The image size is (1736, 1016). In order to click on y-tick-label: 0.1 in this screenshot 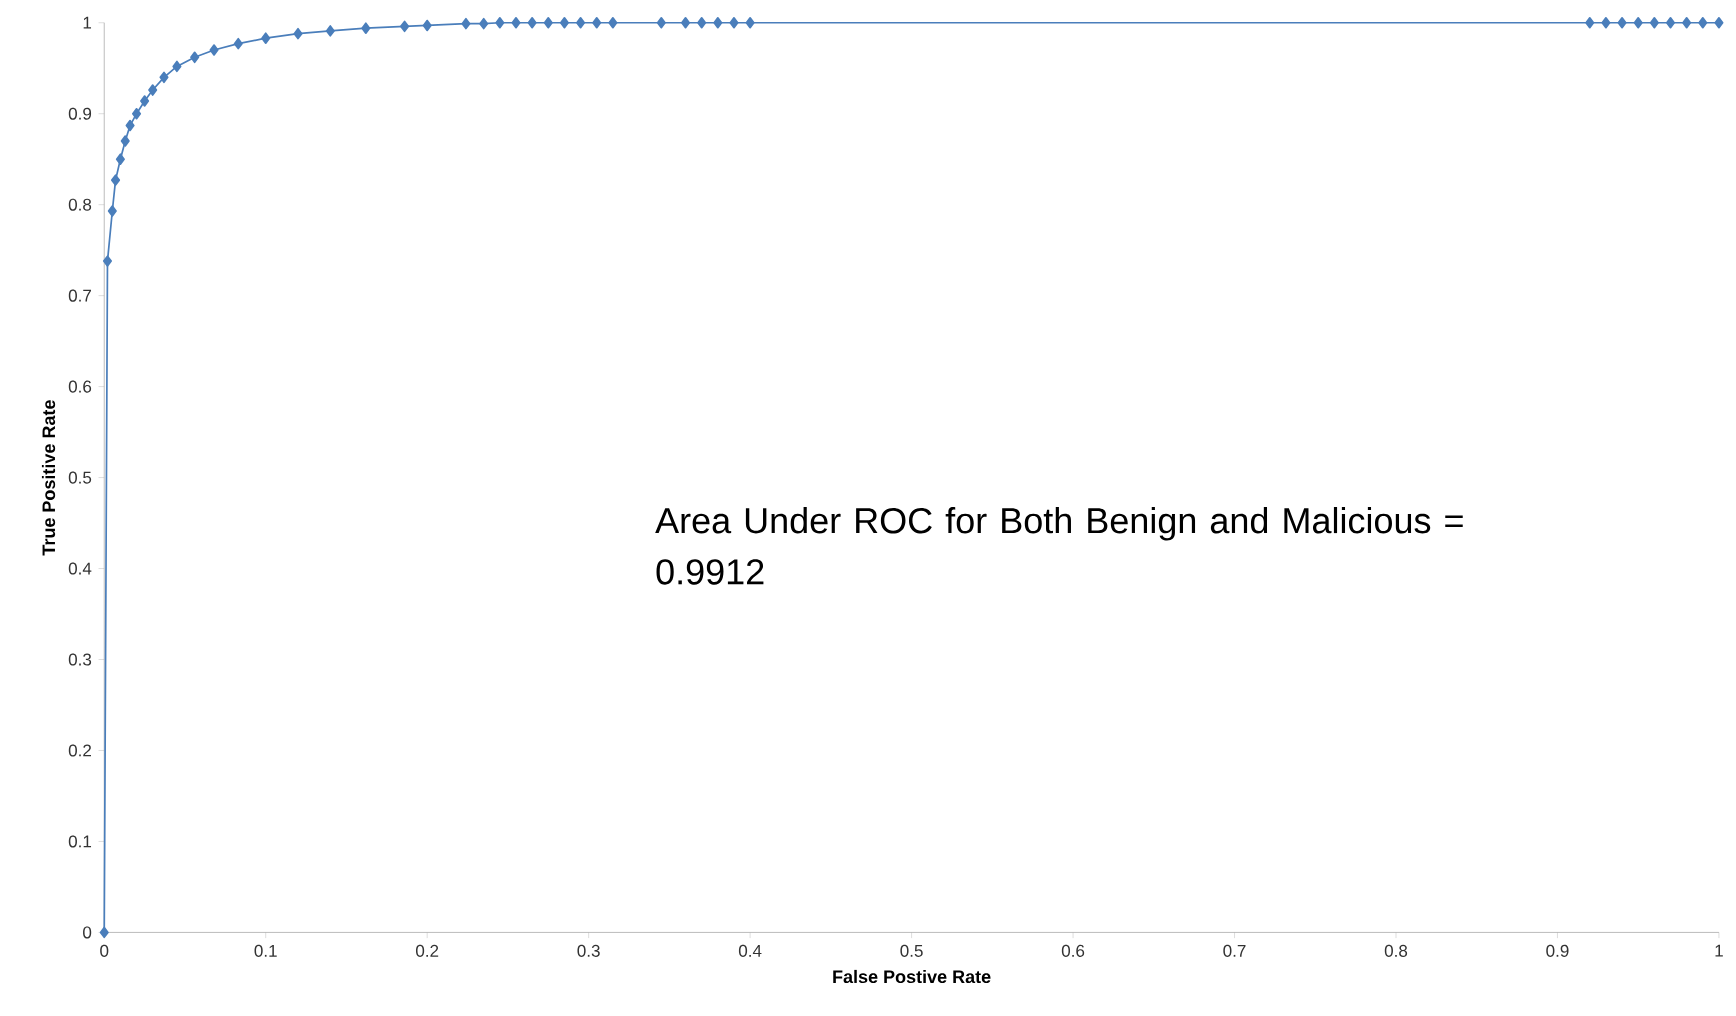, I will do `click(80, 841)`.